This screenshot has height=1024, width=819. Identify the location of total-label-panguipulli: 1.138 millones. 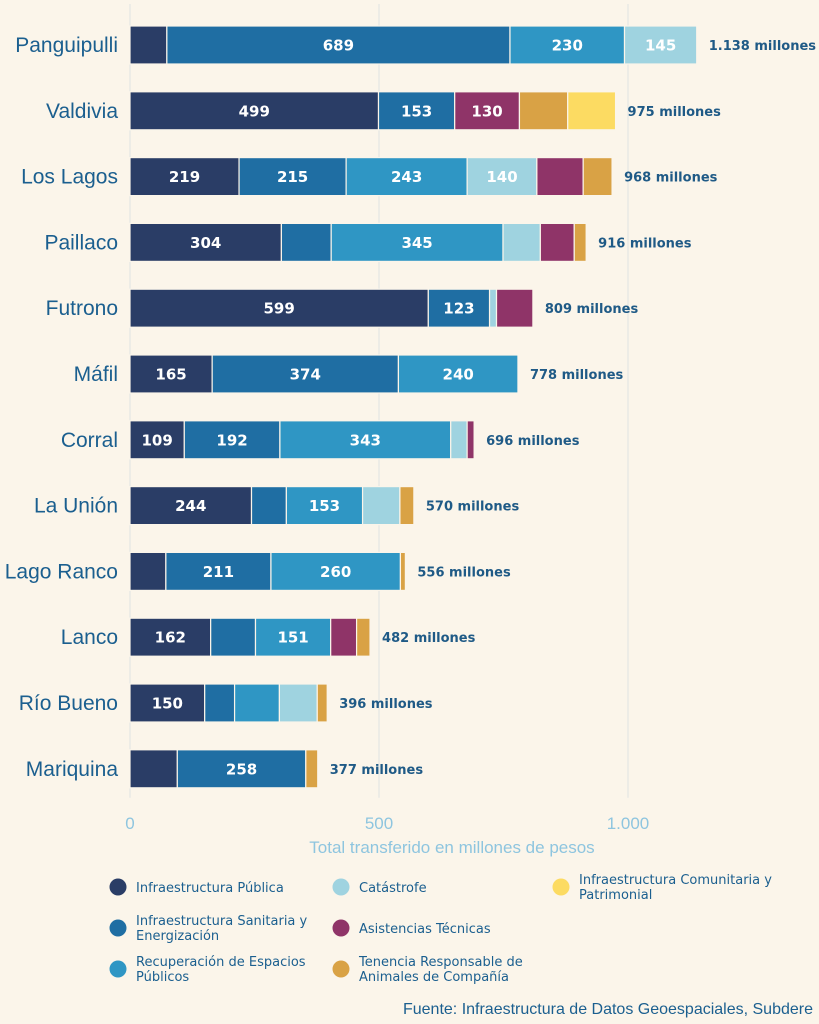
(763, 46).